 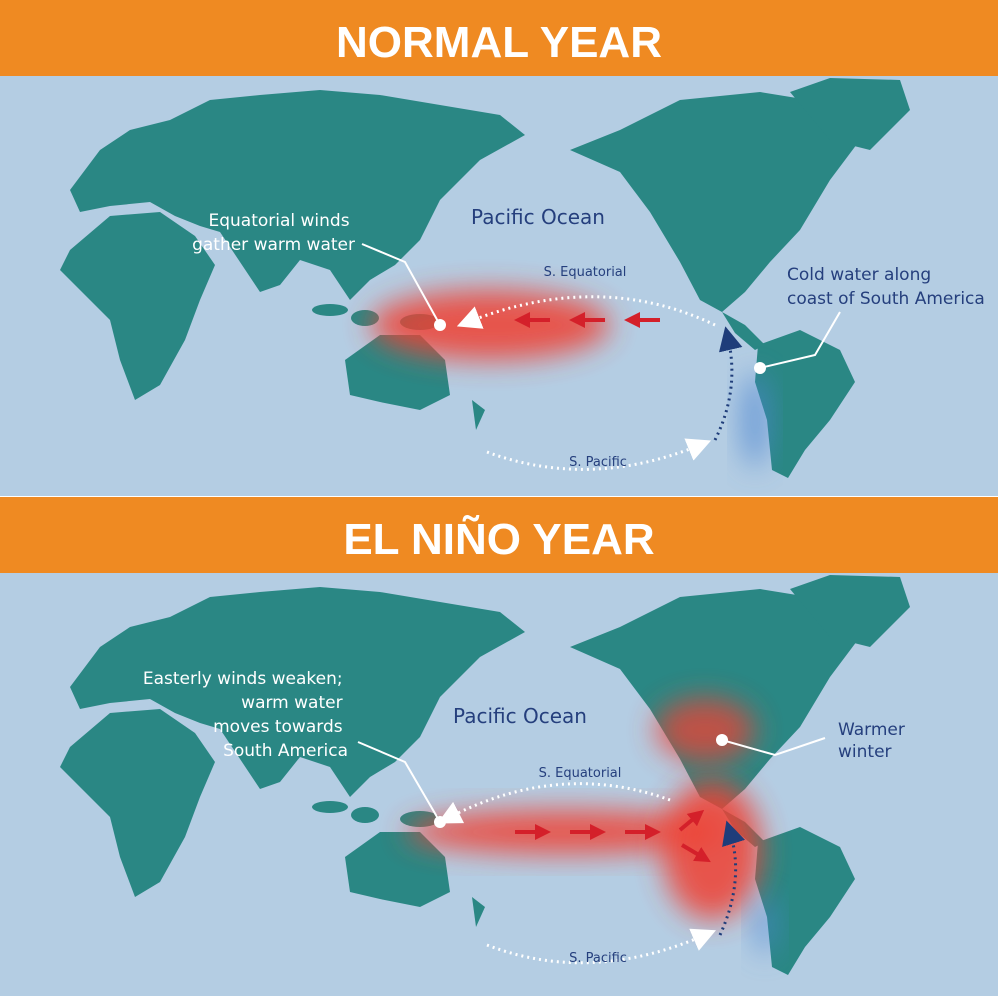 I want to click on annotation: Equatorial winds gather warm water, so click(x=273, y=233).